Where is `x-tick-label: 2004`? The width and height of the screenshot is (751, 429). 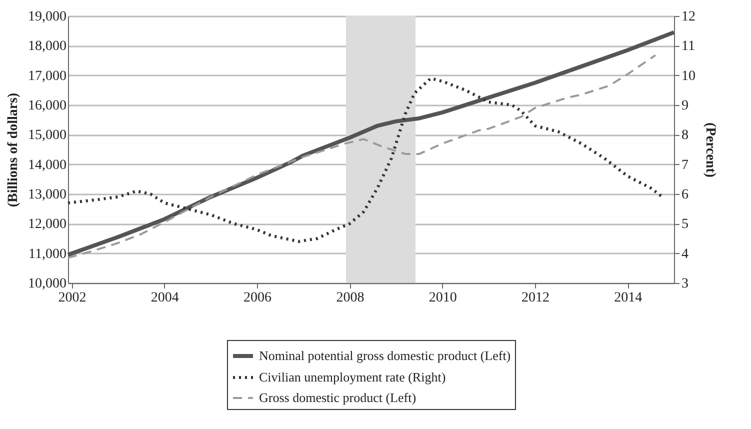 x-tick-label: 2004 is located at coordinates (164, 298).